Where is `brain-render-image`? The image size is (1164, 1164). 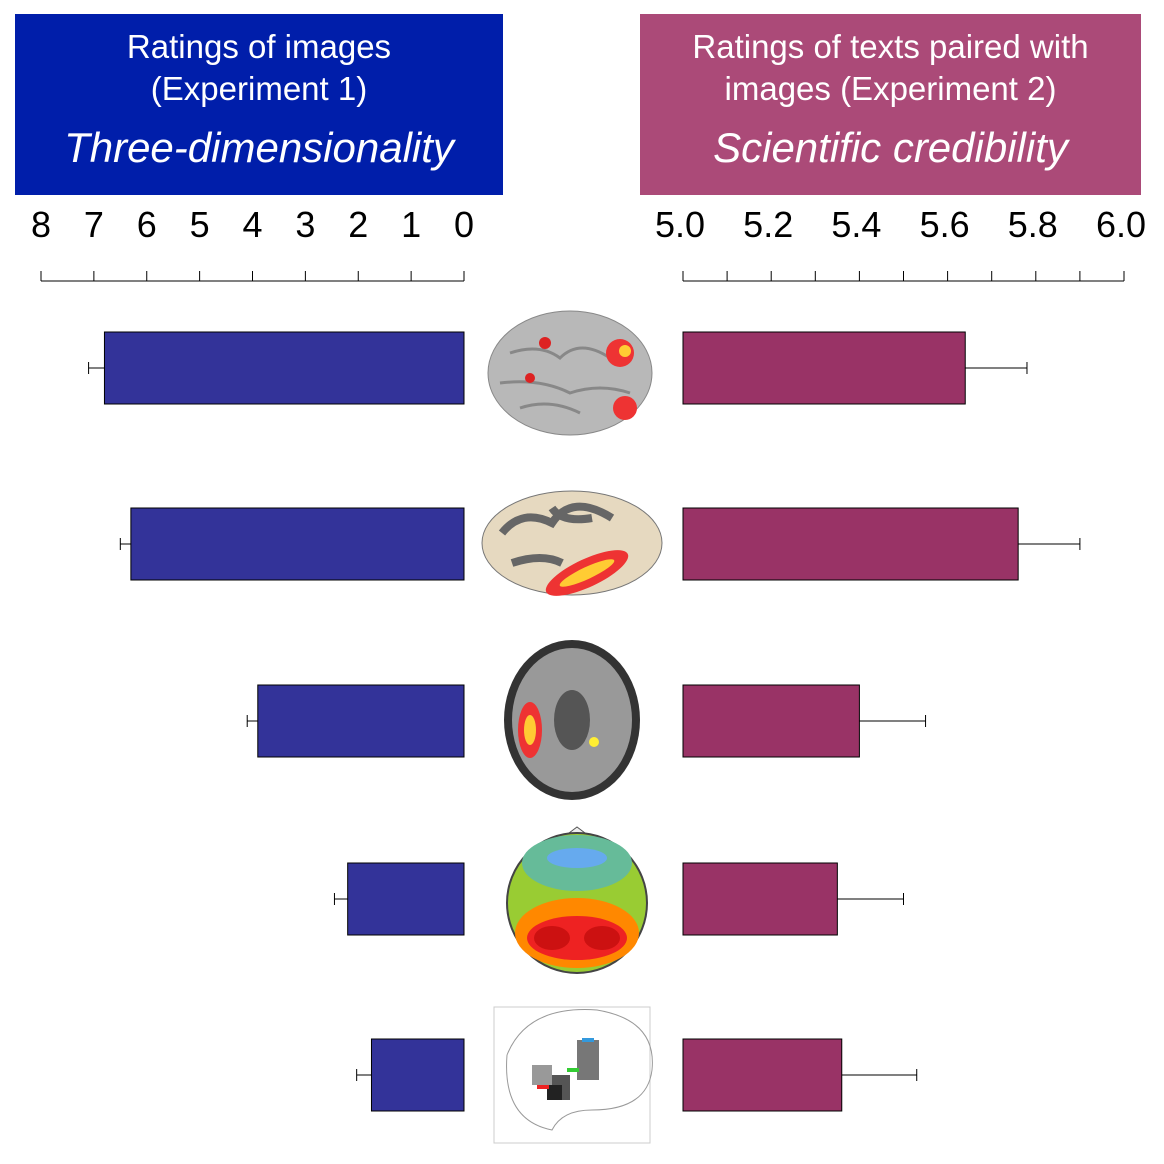
brain-render-image is located at coordinates (570, 373).